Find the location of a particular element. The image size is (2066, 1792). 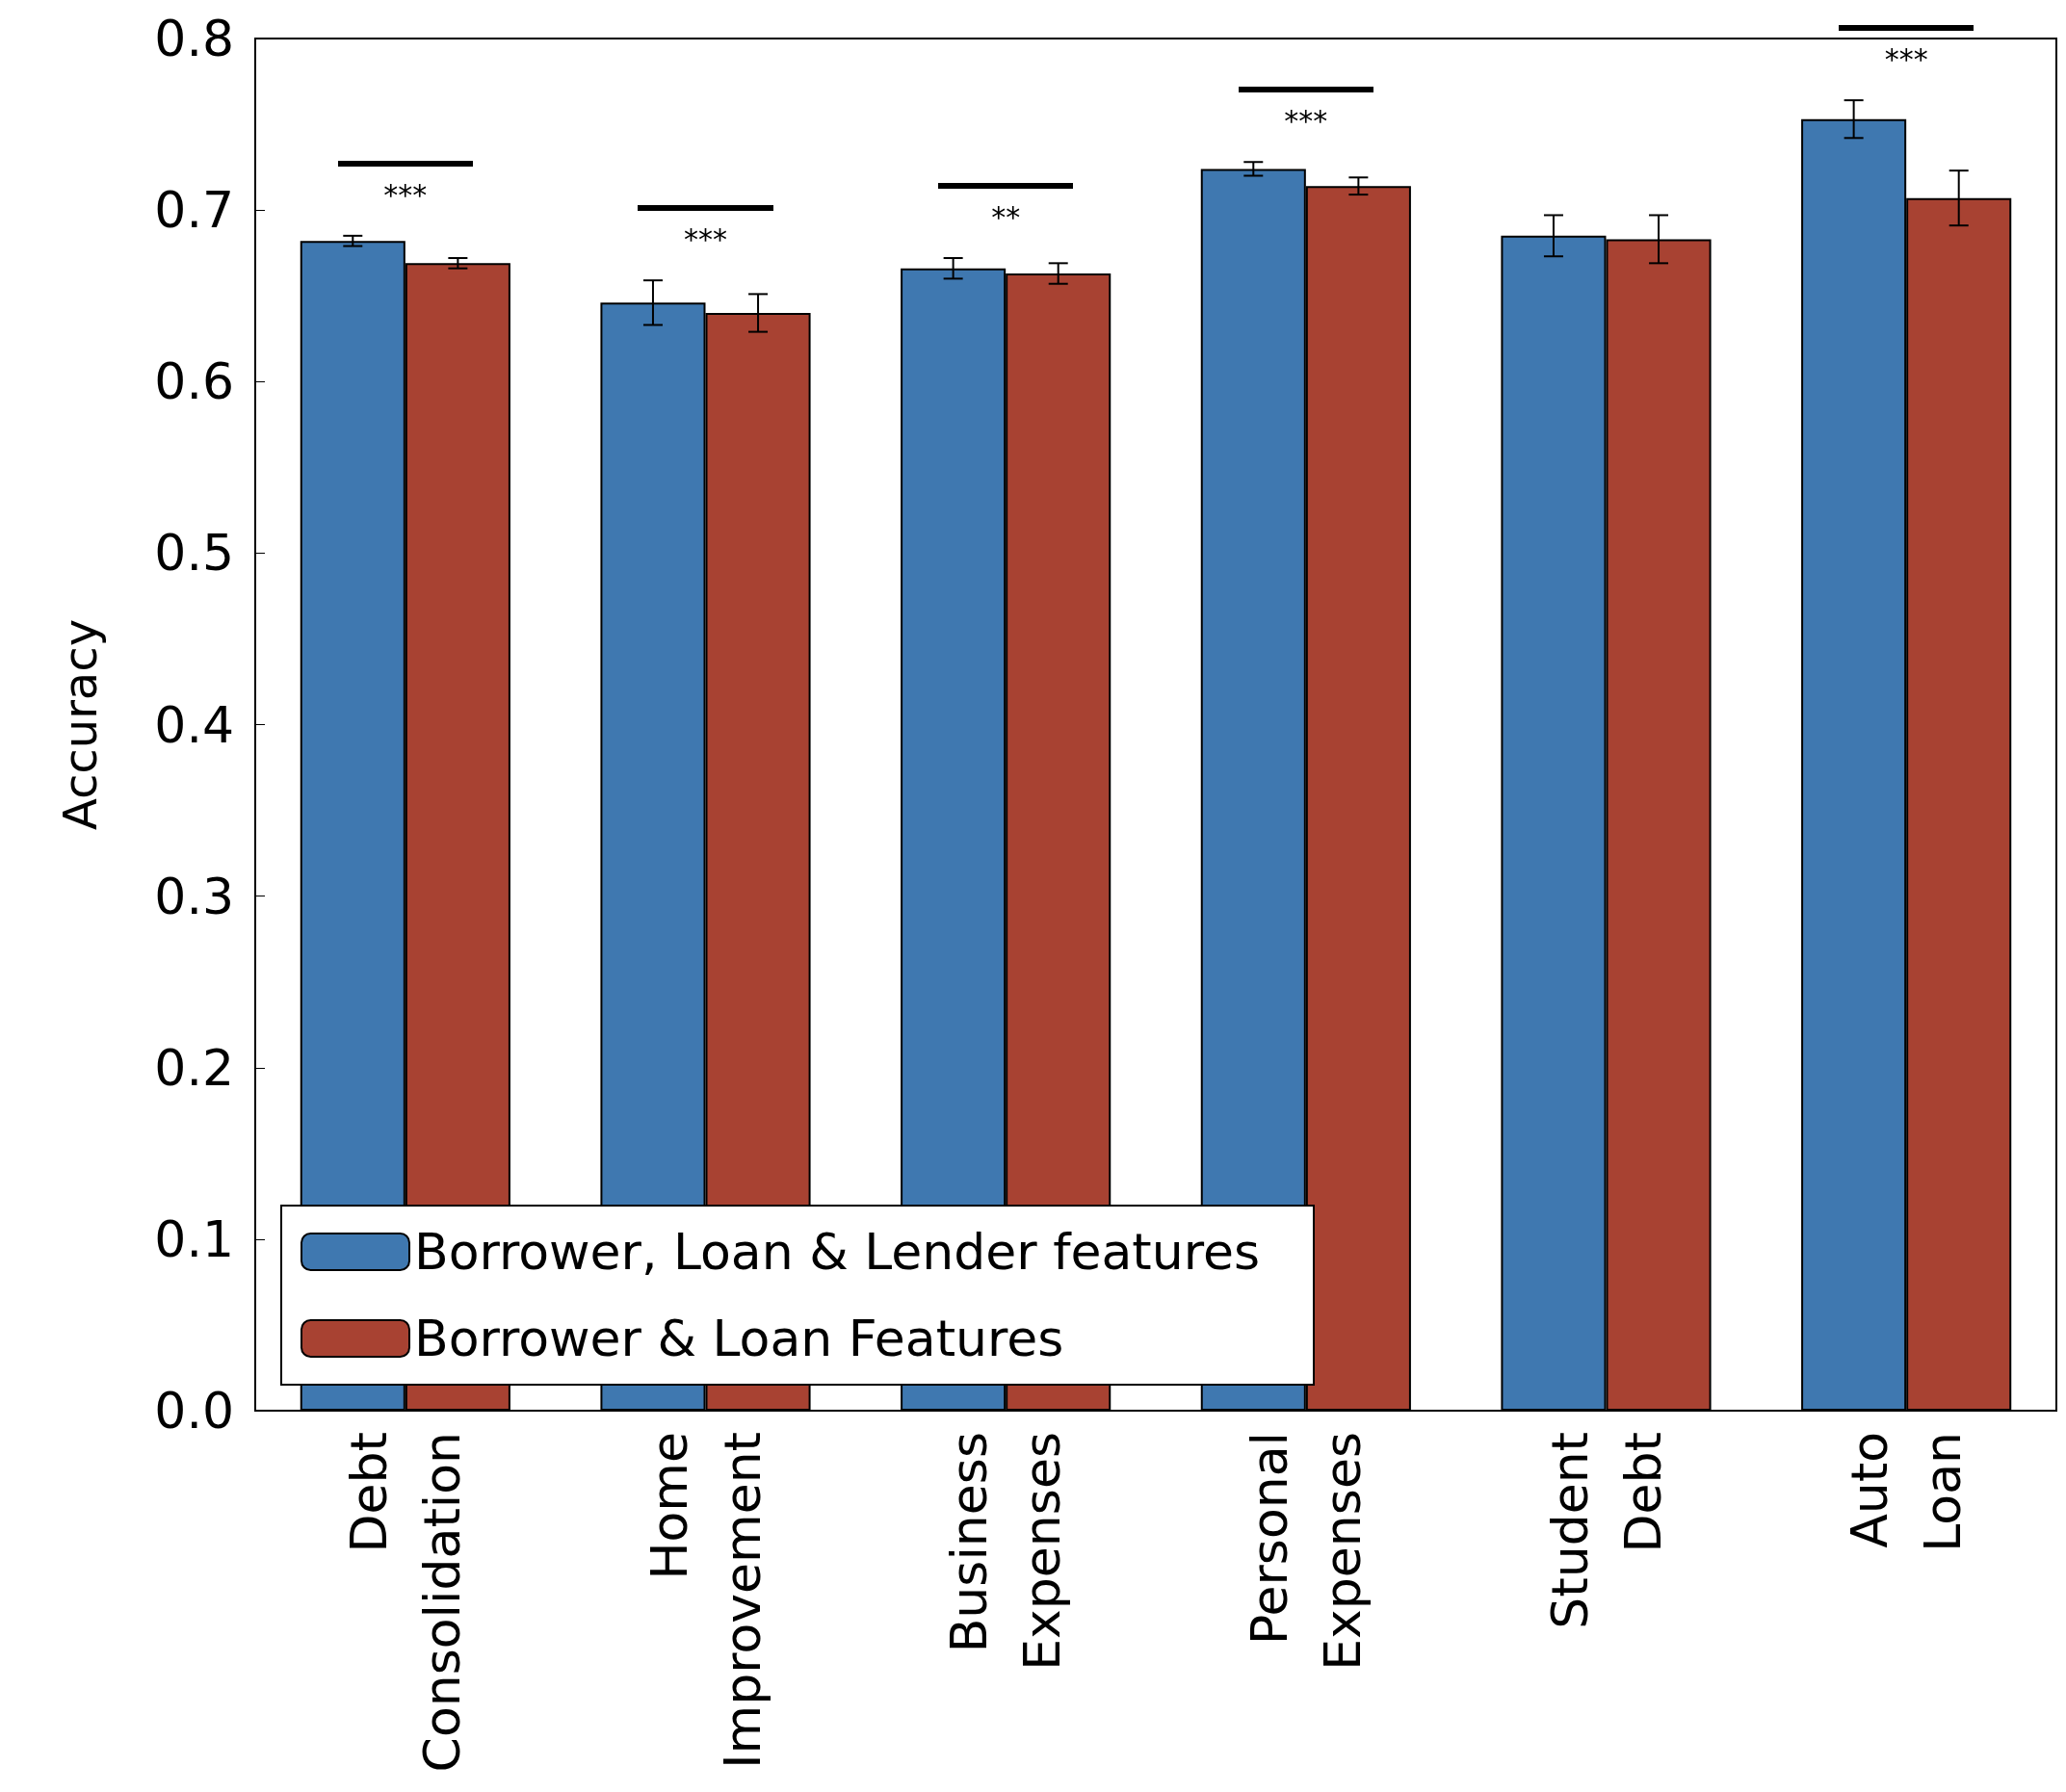

x-tick-label: Debt Consolidation is located at coordinates (405, 1602).